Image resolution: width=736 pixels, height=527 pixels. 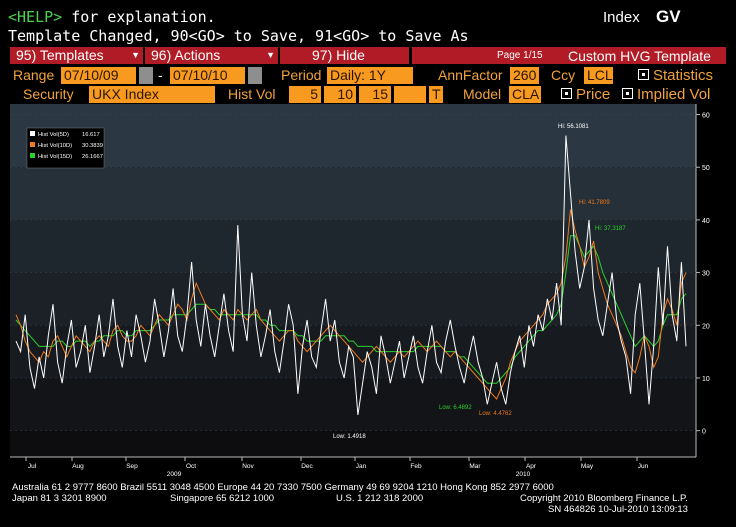 What do you see at coordinates (48, 94) in the screenshot?
I see `security-label: Security` at bounding box center [48, 94].